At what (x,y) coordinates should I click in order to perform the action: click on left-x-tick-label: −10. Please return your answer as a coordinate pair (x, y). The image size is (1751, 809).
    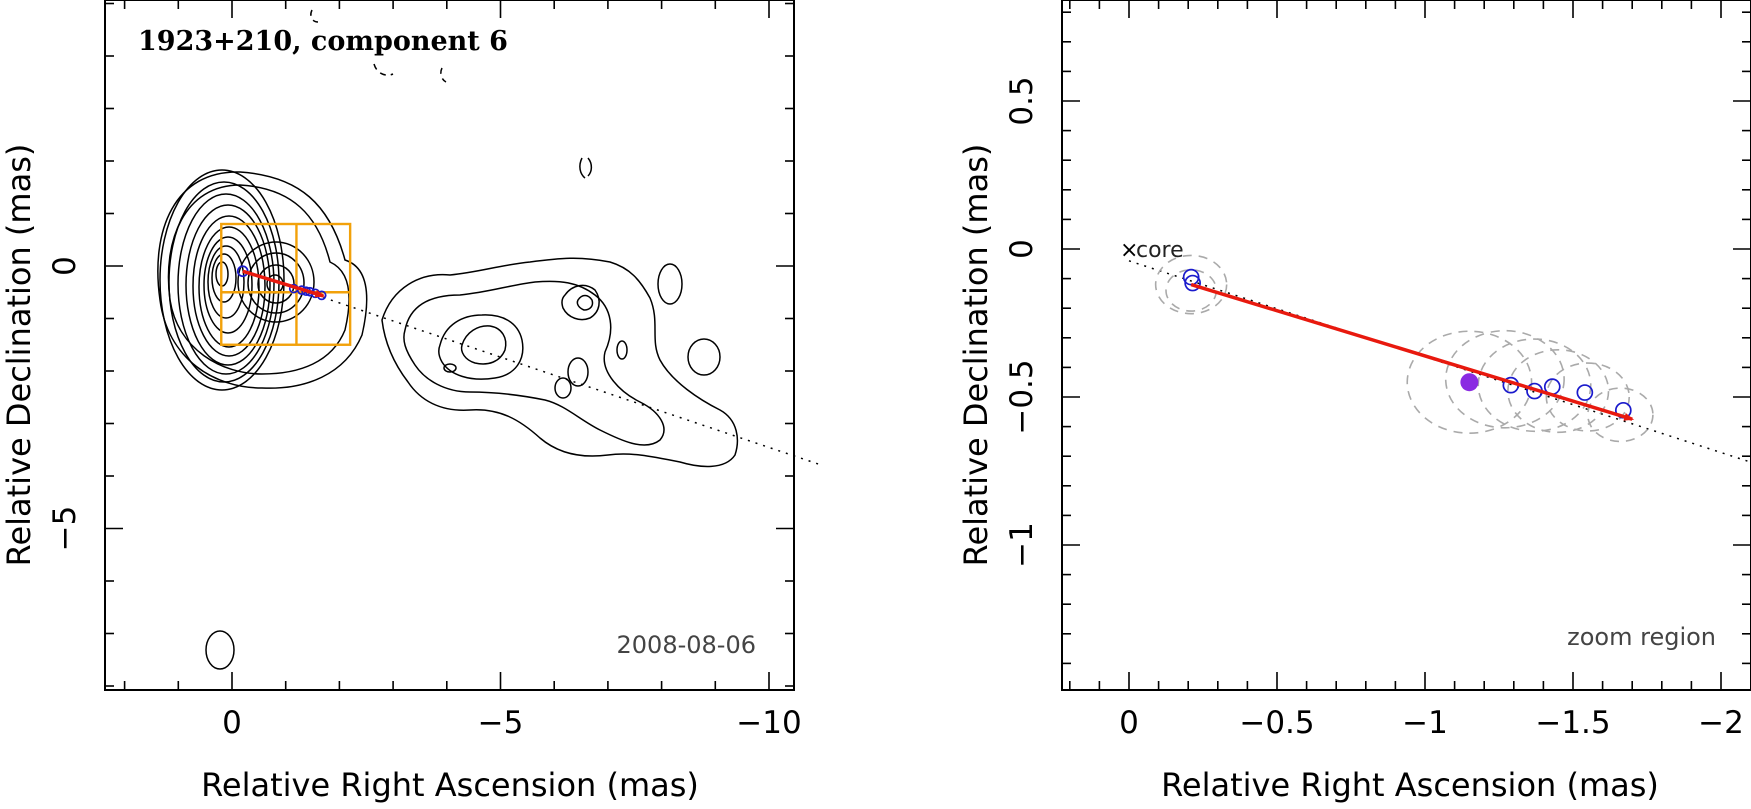
    Looking at the image, I should click on (768, 723).